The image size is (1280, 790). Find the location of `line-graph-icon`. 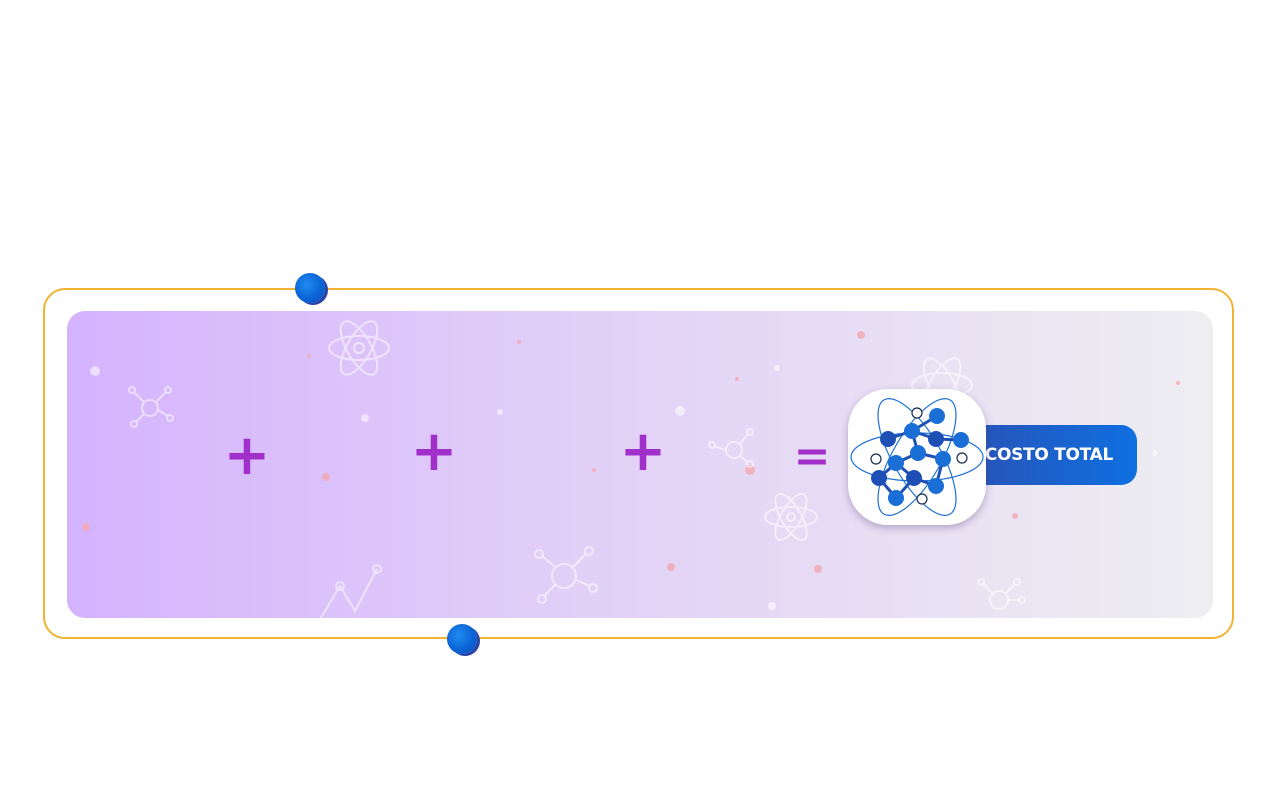

line-graph-icon is located at coordinates (350, 591).